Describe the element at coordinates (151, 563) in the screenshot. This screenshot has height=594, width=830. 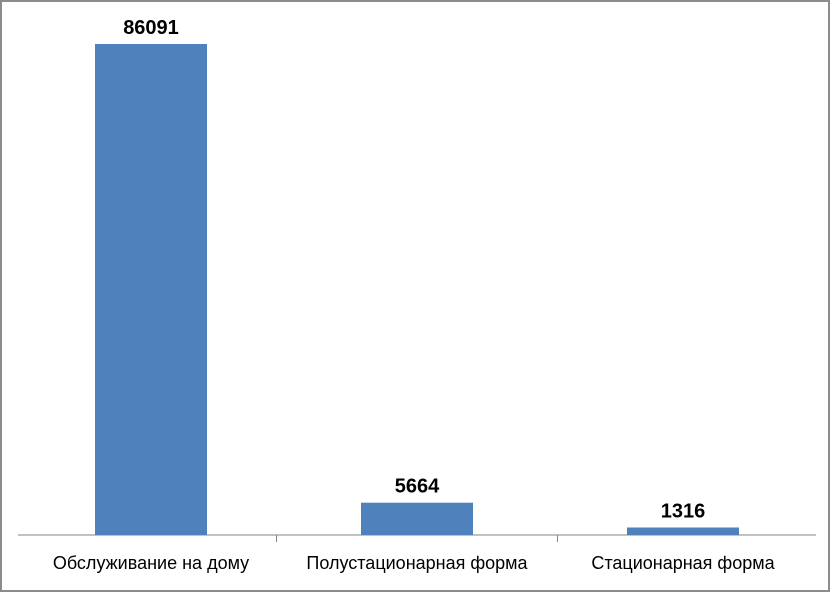
I see `category-label-1: Обслуживание на дому` at that location.